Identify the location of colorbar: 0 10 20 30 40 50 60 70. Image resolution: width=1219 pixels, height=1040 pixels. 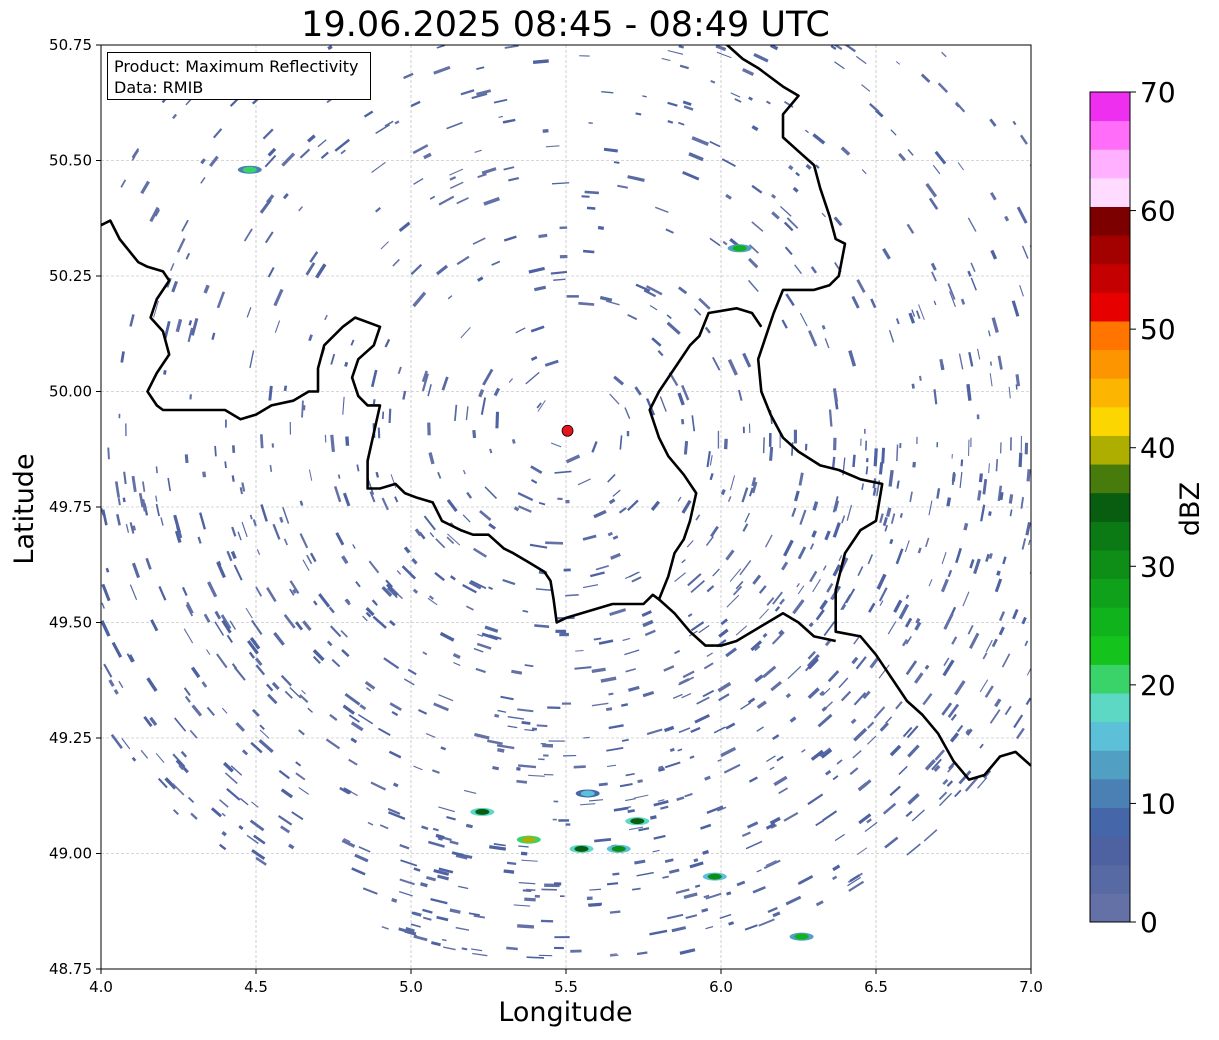
(1132, 507).